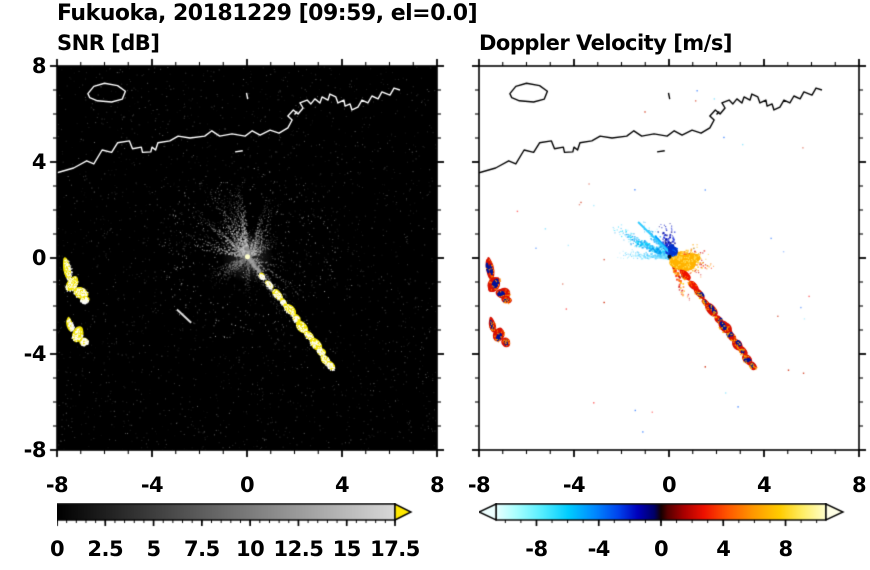 This screenshot has width=870, height=570. What do you see at coordinates (250, 549) in the screenshot?
I see `colorbar-tick-label: 10` at bounding box center [250, 549].